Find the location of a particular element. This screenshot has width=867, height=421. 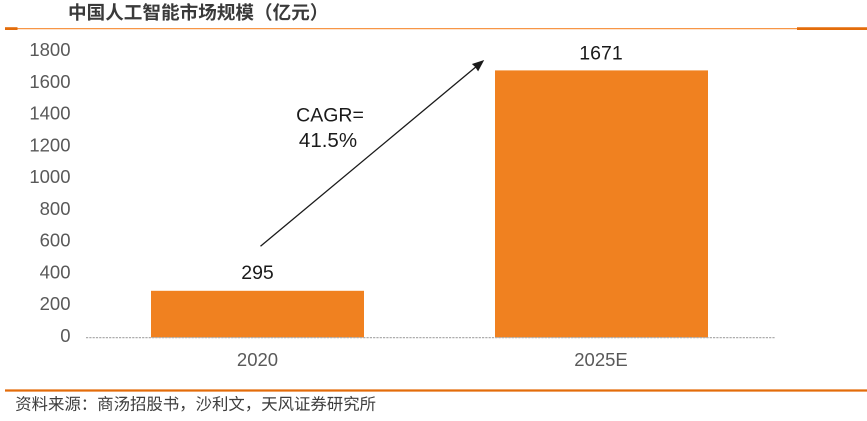

svg-text: 400 is located at coordinates (55, 271).